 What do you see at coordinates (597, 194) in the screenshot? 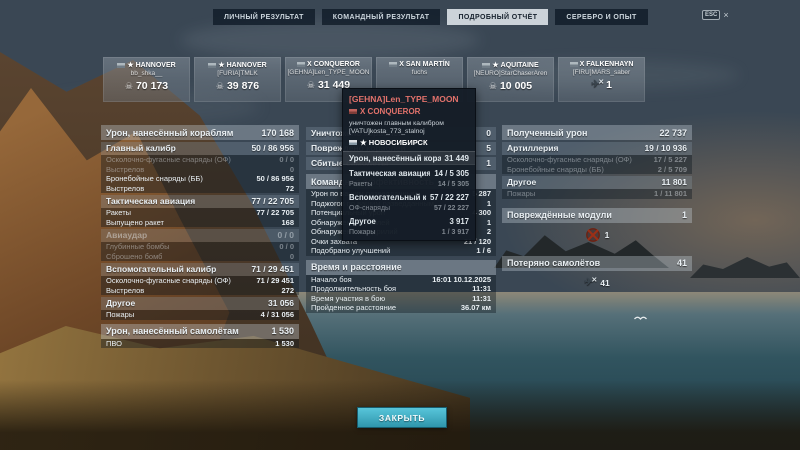
I see `stat-row: Пожары 1 / 11 801` at bounding box center [597, 194].